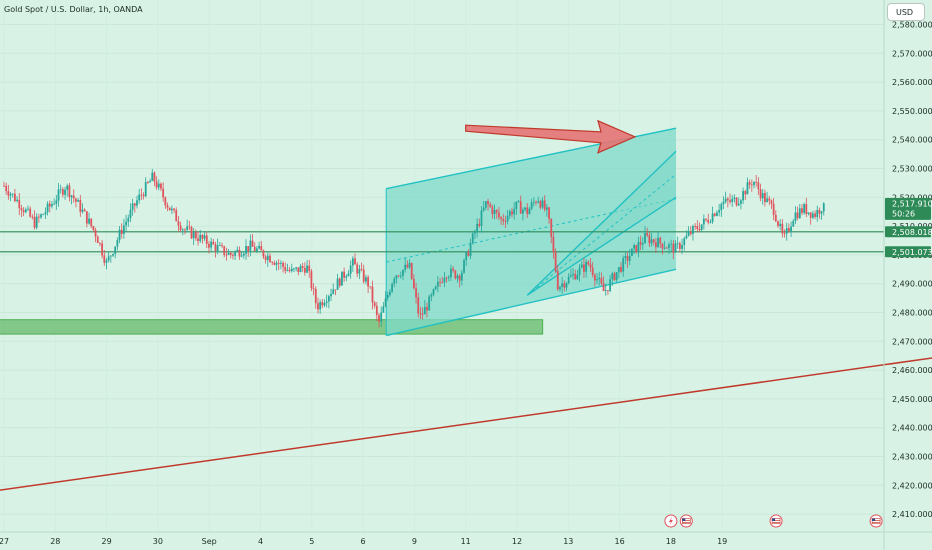 The height and width of the screenshot is (550, 932). What do you see at coordinates (912, 252) in the screenshot?
I see `price-tag-lower-price: 2,501.073` at bounding box center [912, 252].